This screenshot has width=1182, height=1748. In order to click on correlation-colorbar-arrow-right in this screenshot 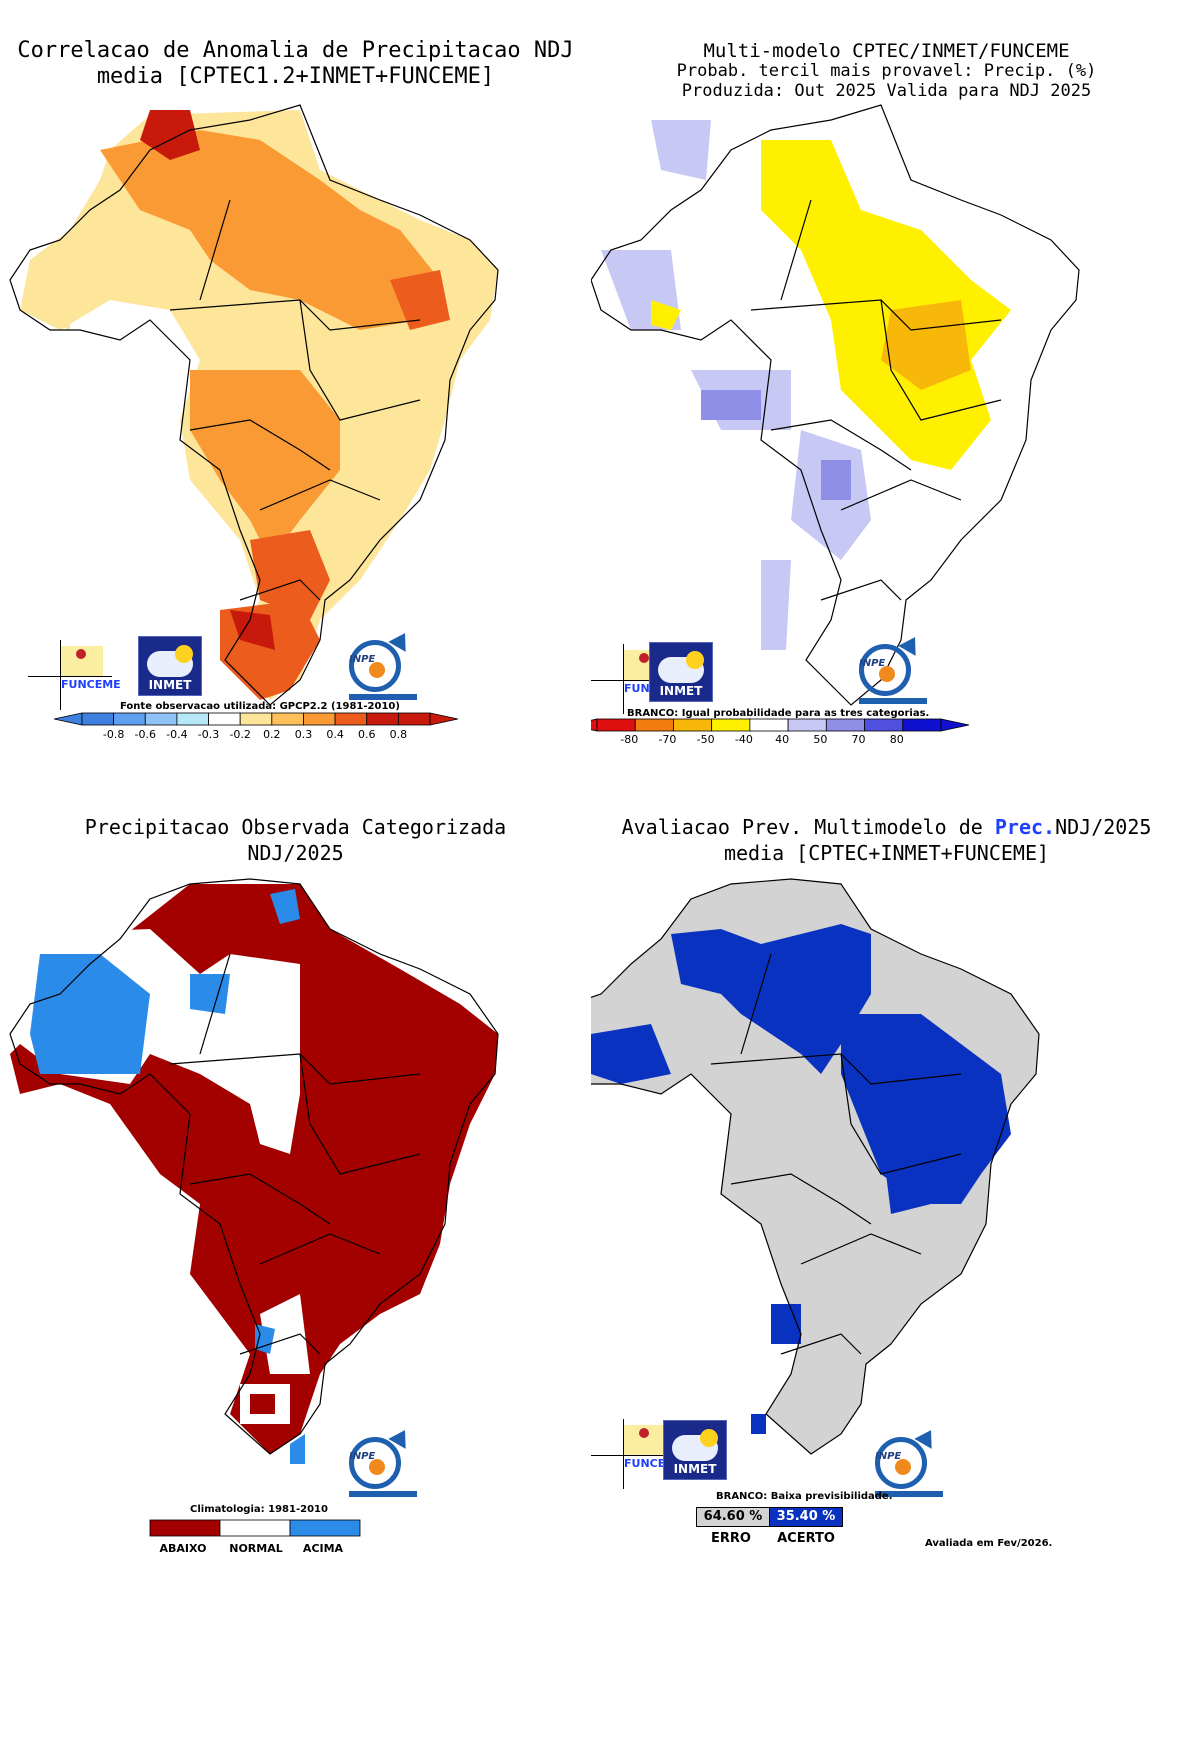, I will do `click(444, 719)`.